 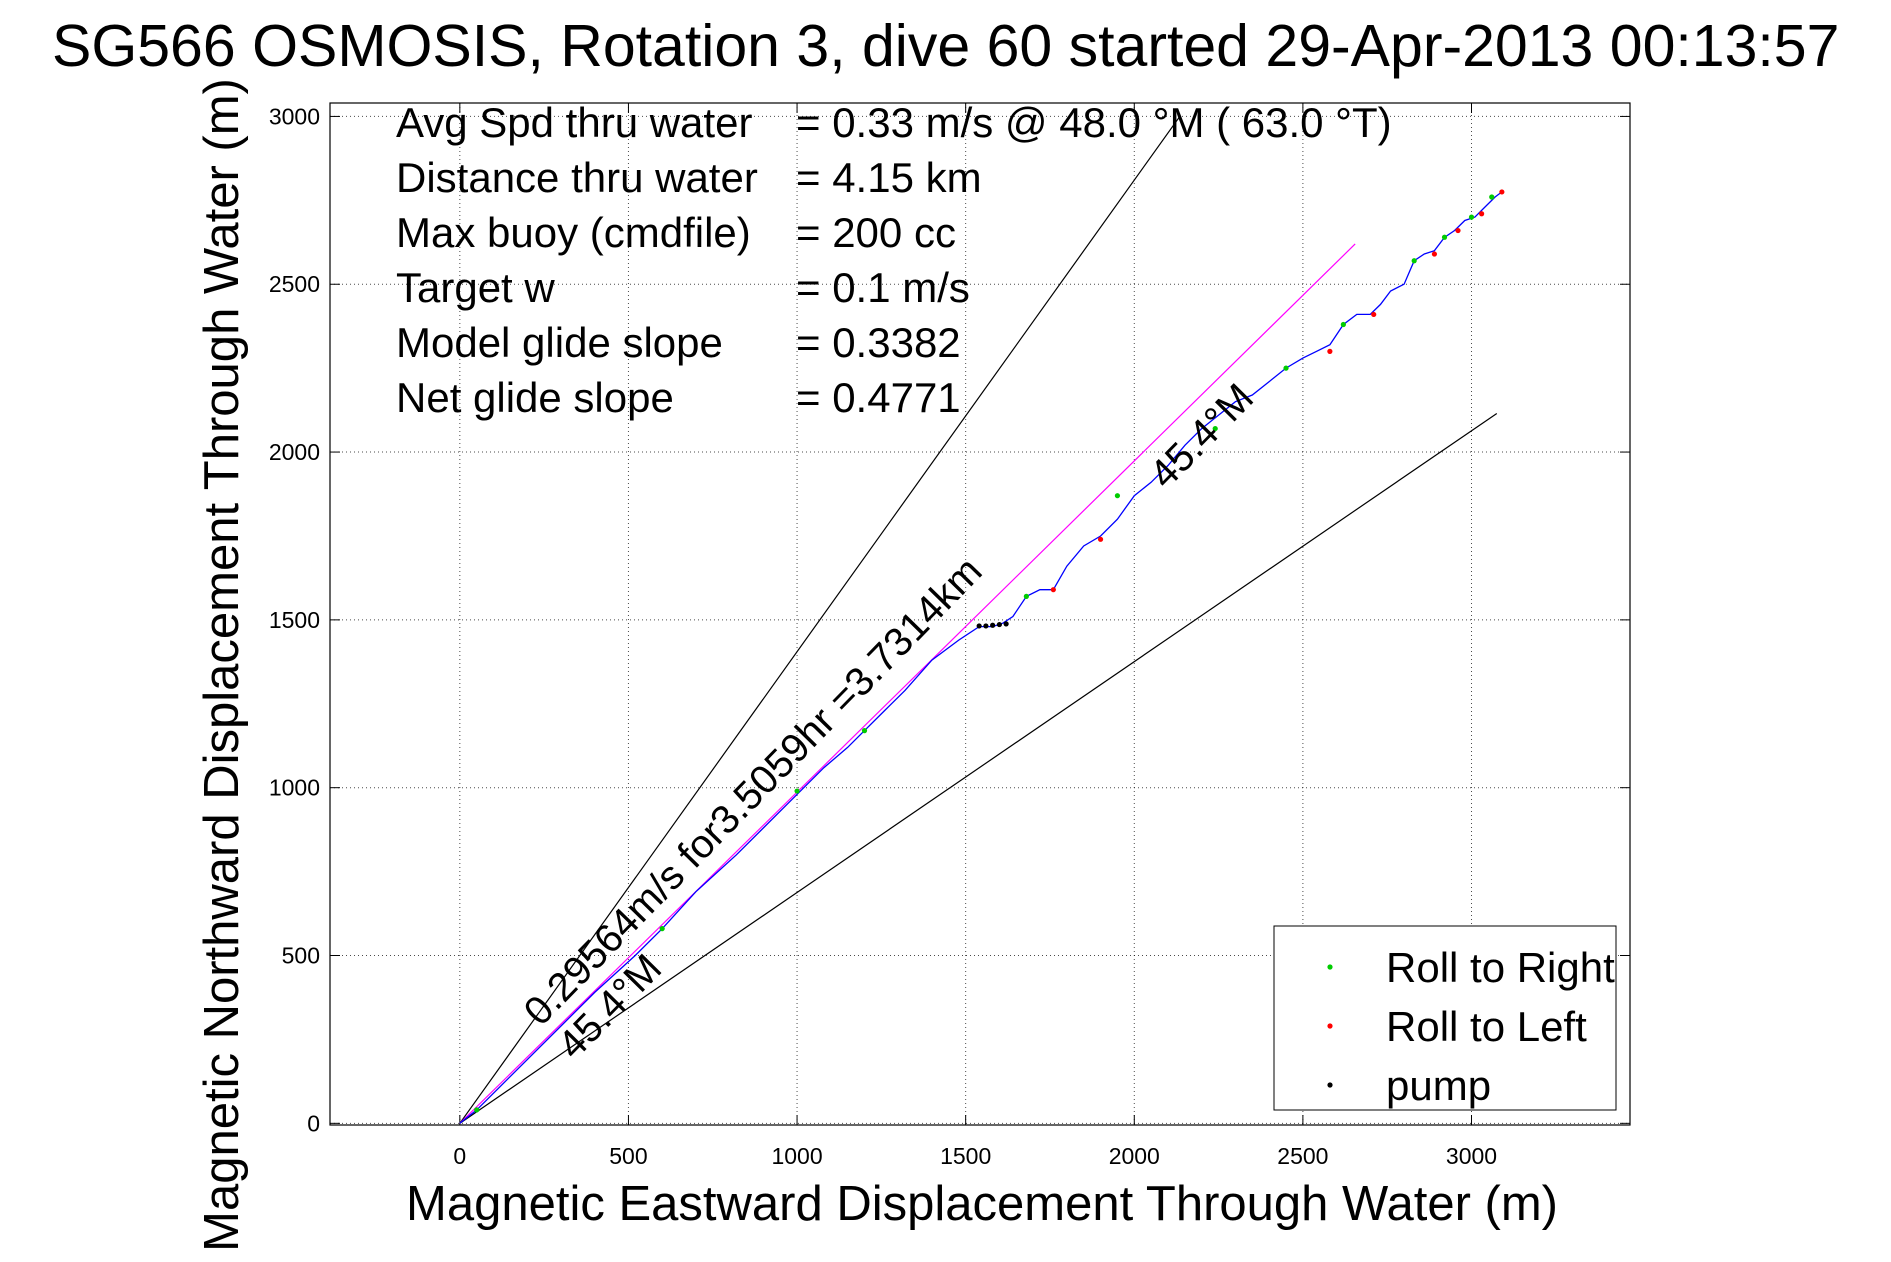 I want to click on info-value: = 0.1 m/s, so click(x=883, y=287).